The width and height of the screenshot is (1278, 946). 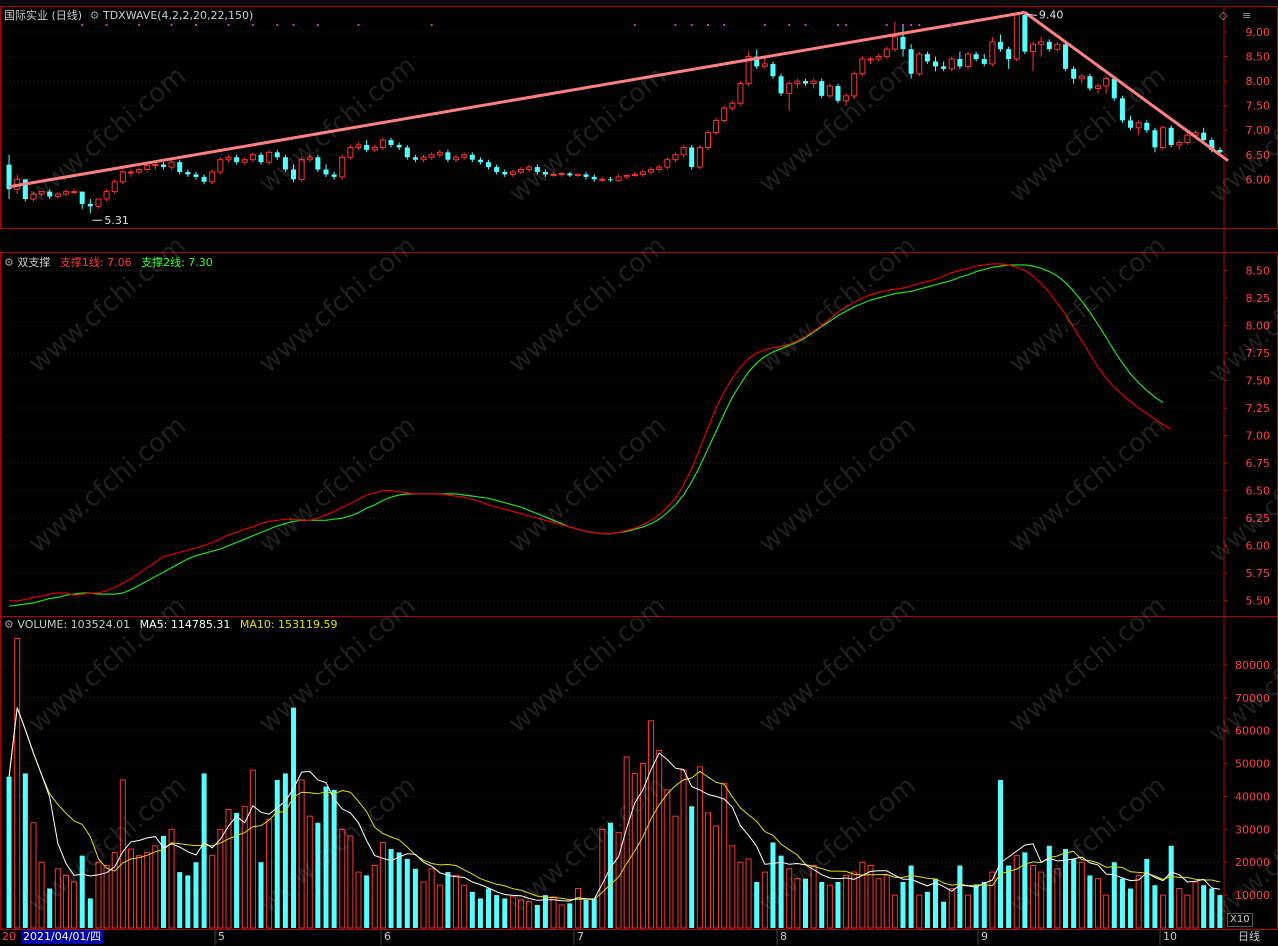 I want to click on indicator-settings-icon: ⚙, so click(x=94, y=15).